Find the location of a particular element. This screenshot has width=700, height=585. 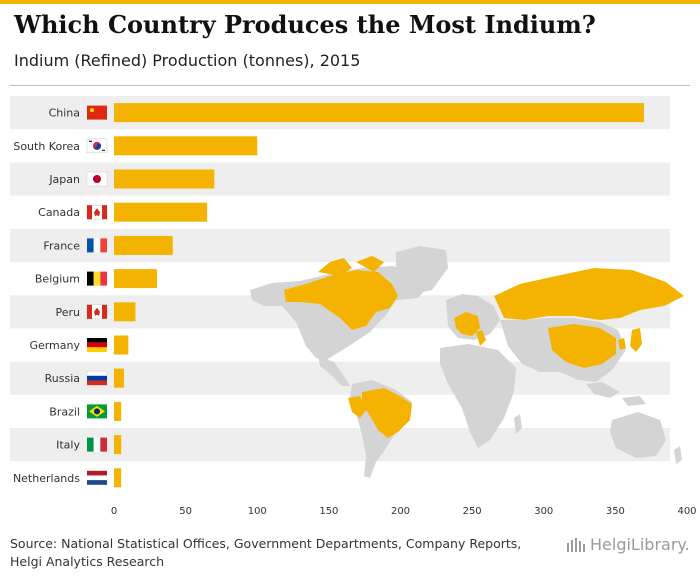

netherlands-flag-icon is located at coordinates (97, 477).